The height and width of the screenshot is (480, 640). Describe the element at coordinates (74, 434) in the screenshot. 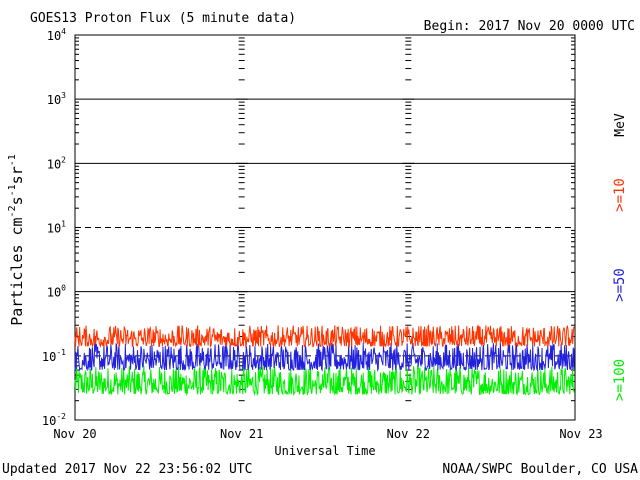

I see `x-tick-label: Nov 20` at that location.